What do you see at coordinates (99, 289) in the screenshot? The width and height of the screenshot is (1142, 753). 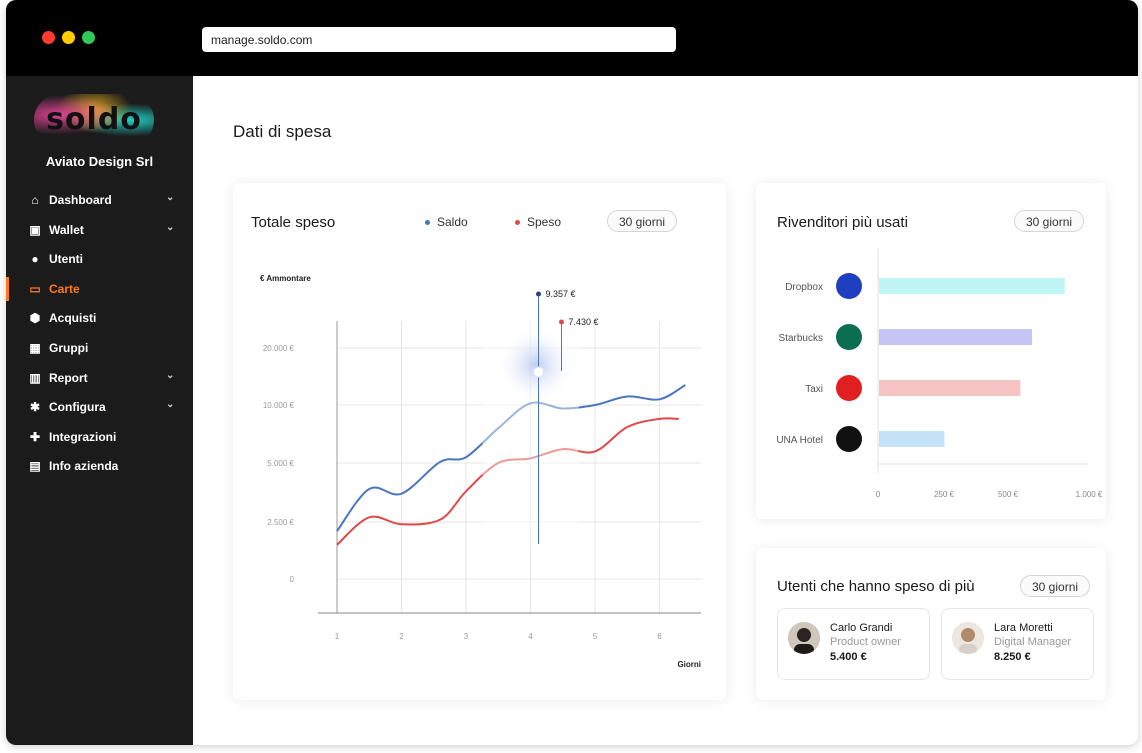 I see `sidebar-item-carte: ▭ Carte` at bounding box center [99, 289].